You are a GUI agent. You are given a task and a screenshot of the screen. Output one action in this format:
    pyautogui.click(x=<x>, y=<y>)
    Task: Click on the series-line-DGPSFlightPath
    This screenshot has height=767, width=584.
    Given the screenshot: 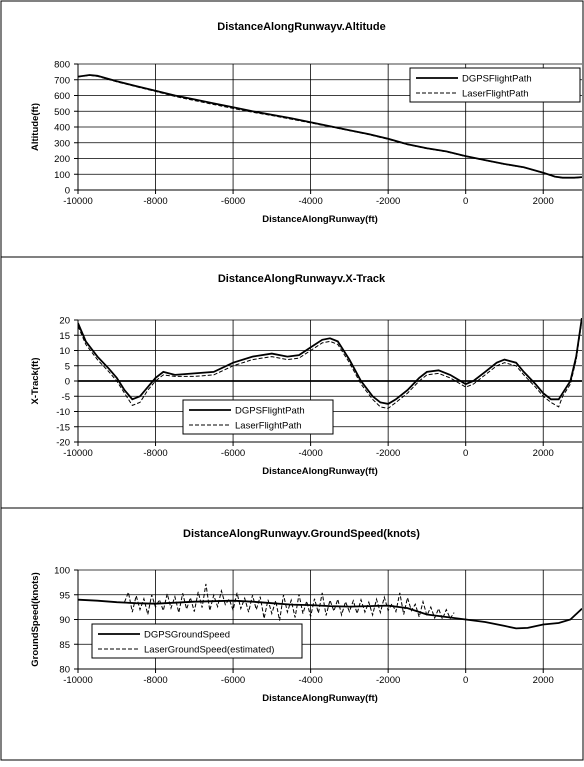 What is the action you would take?
    pyautogui.click(x=330, y=361)
    